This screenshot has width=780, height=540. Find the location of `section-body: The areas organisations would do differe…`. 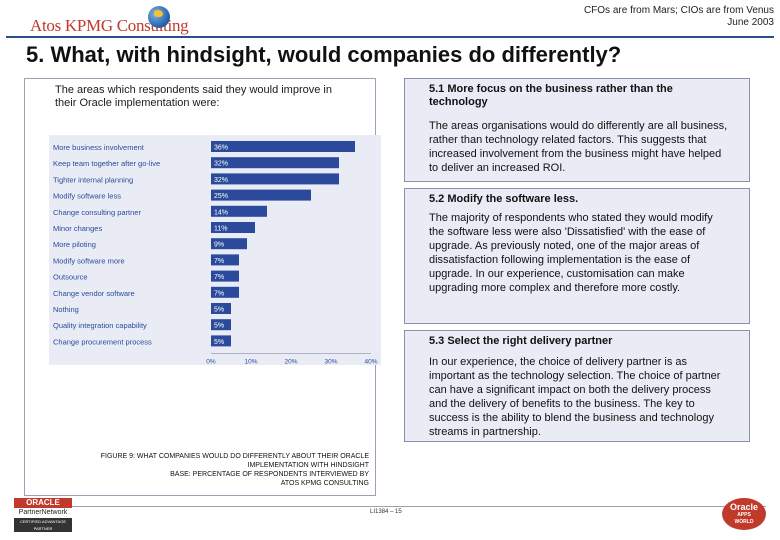

section-body: The areas organisations would do differe… is located at coordinates (578, 147).